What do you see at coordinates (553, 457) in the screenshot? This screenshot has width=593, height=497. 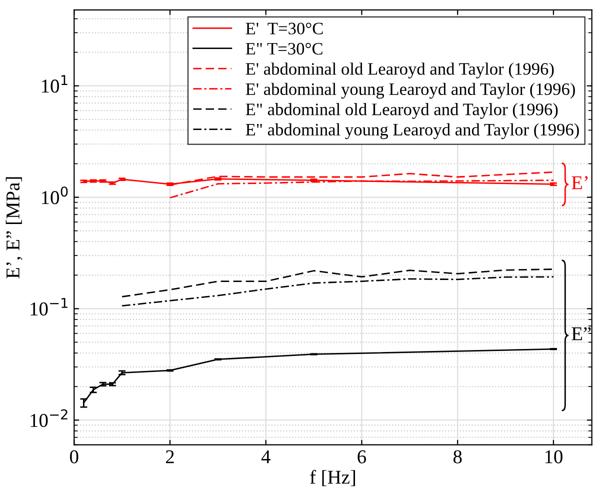 I see `x-tick-label: 10` at bounding box center [553, 457].